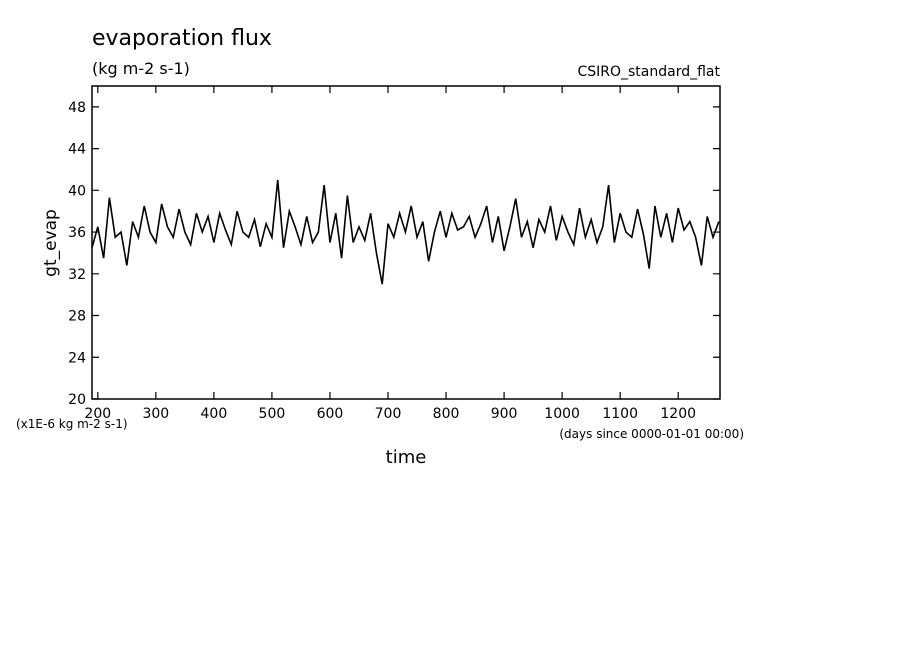 The image size is (904, 654). Describe the element at coordinates (77, 233) in the screenshot. I see `y-tick-label: 36` at that location.